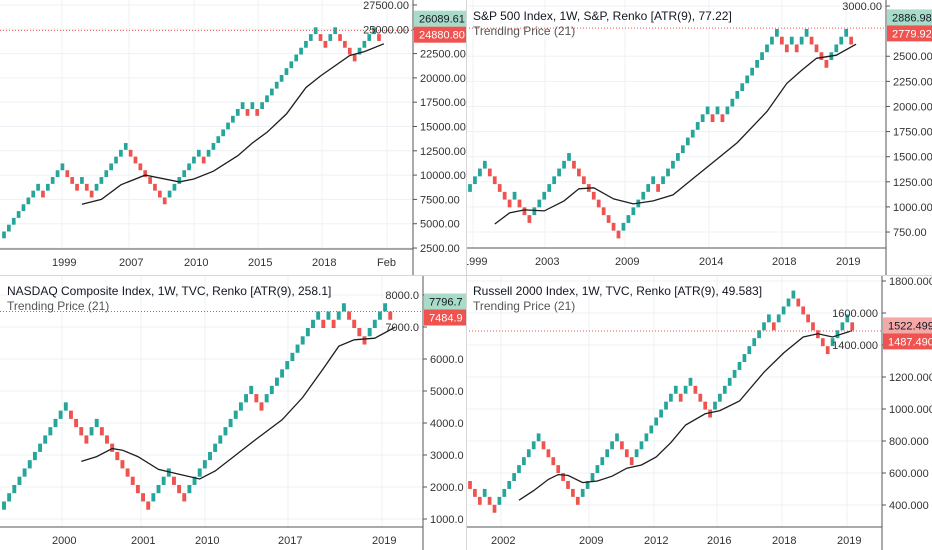 The width and height of the screenshot is (932, 550). Describe the element at coordinates (402, 328) in the screenshot. I see `y-tick-label: 7000.0` at that location.